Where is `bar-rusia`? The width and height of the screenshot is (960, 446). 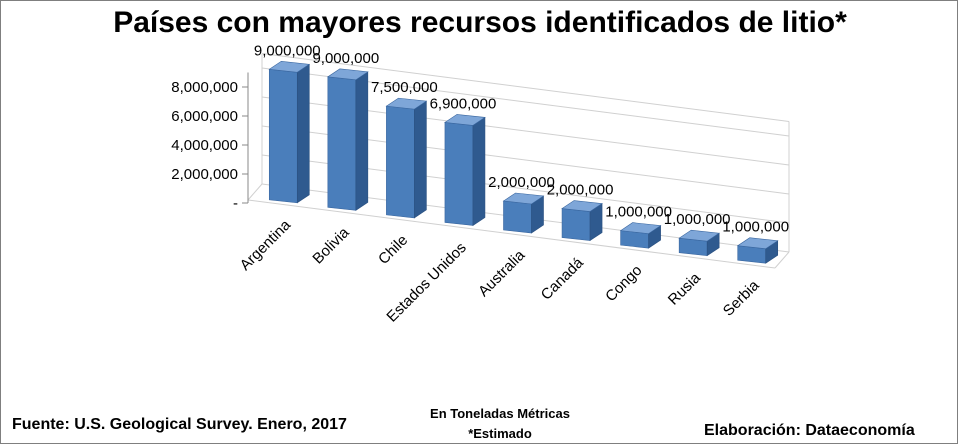 bar-rusia is located at coordinates (699, 243).